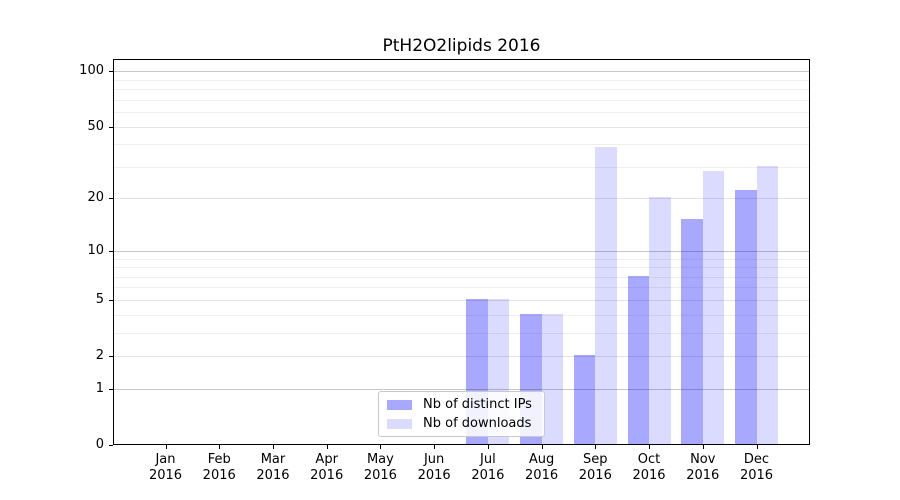 The width and height of the screenshot is (900, 500). What do you see at coordinates (166, 447) in the screenshot?
I see `x-tick-mark-jan` at bounding box center [166, 447].